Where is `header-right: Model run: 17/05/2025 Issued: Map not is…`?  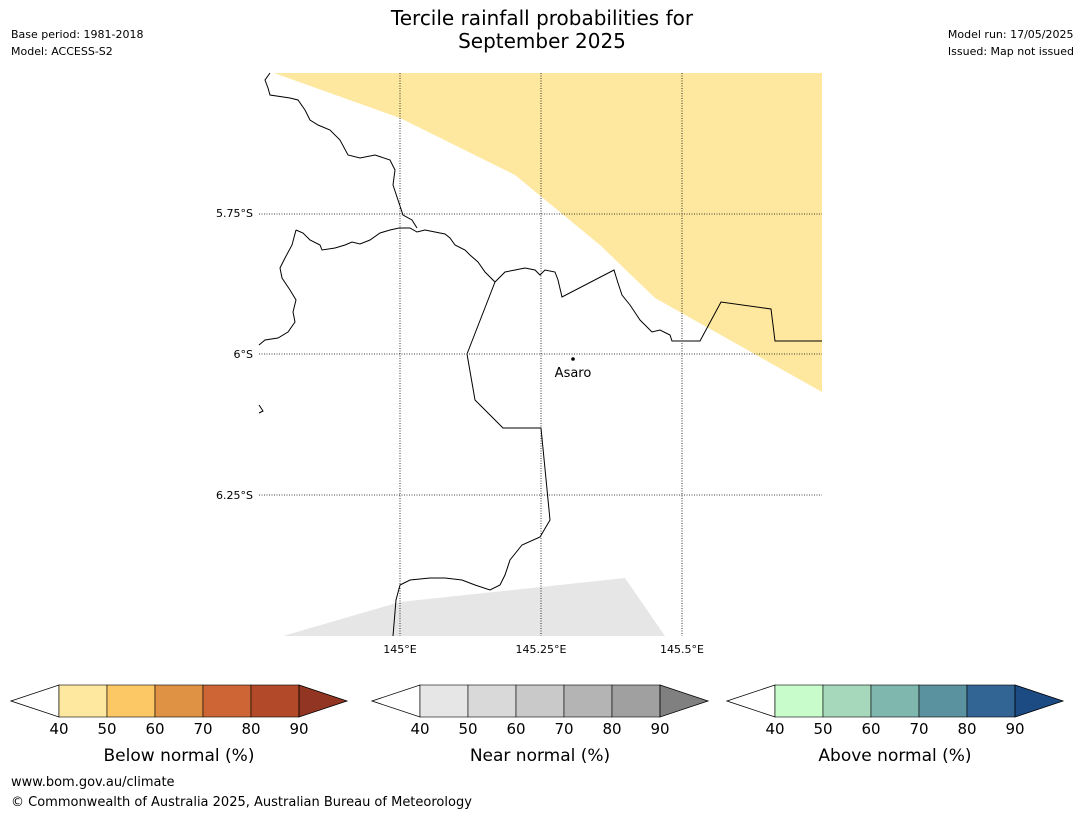 header-right: Model run: 17/05/2025 Issued: Map not is… is located at coordinates (1011, 43).